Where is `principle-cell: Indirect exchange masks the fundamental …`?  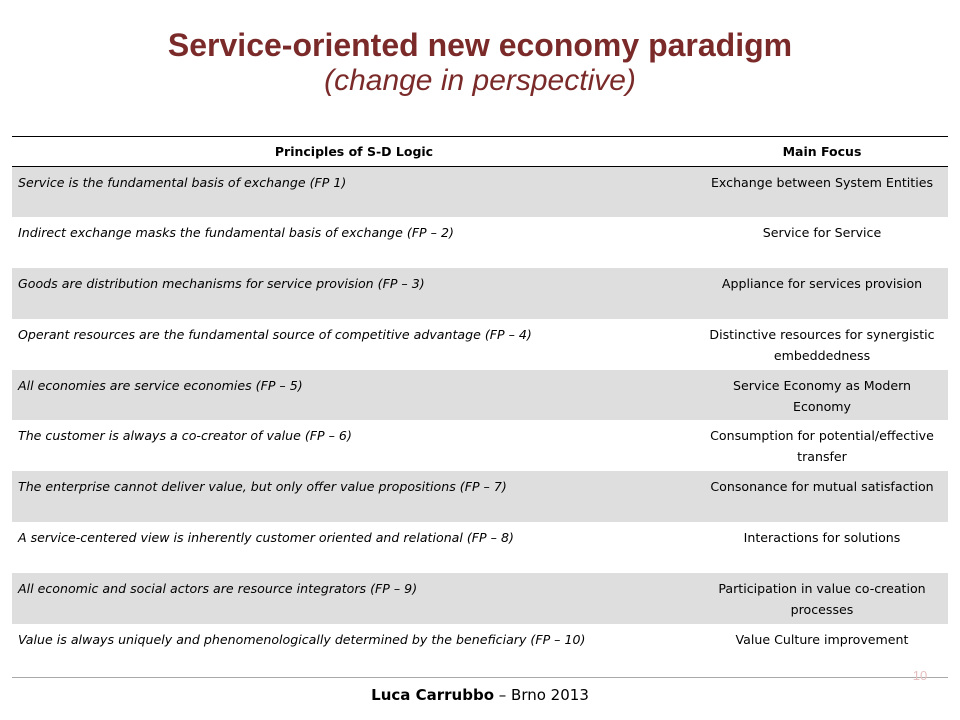 principle-cell: Indirect exchange masks the fundamental … is located at coordinates (236, 233).